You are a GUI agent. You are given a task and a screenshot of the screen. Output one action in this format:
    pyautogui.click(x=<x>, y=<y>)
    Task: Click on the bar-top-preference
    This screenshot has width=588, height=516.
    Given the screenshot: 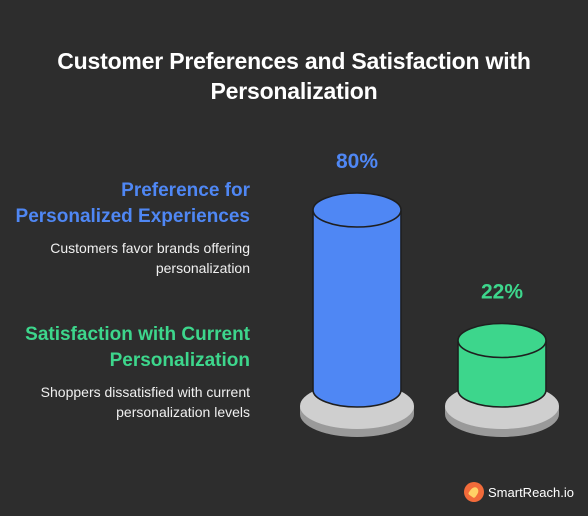 What is the action you would take?
    pyautogui.click(x=357, y=210)
    